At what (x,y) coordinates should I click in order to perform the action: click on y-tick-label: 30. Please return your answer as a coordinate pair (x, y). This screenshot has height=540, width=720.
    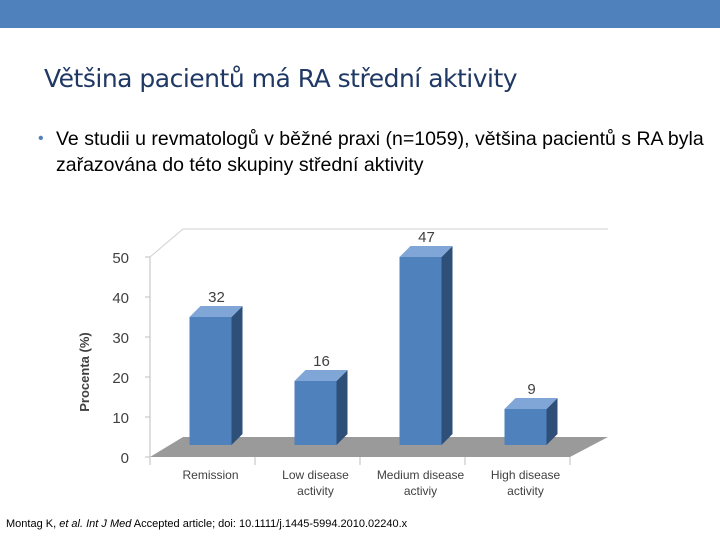
    Looking at the image, I should click on (120, 338).